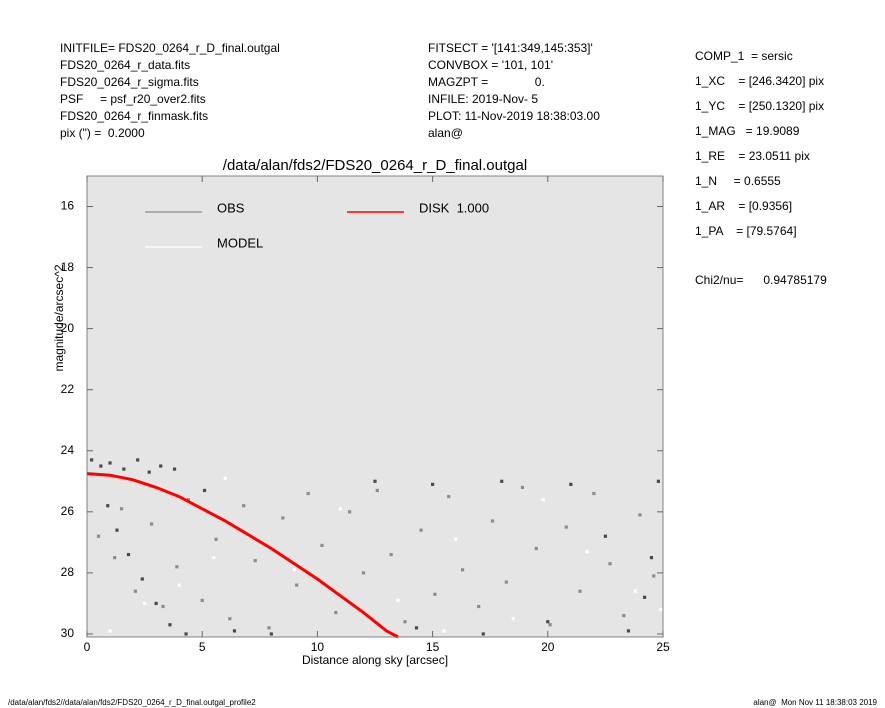  I want to click on x-tick-label: 15, so click(433, 647).